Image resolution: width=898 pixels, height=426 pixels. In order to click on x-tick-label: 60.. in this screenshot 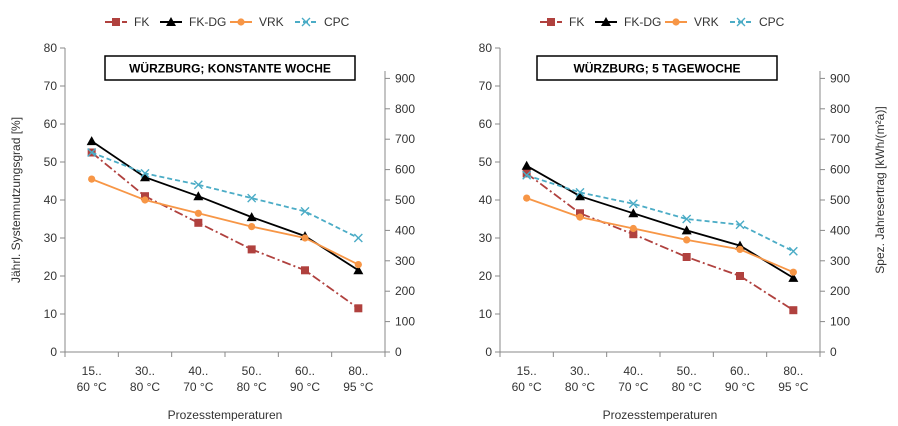, I will do `click(740, 371)`.